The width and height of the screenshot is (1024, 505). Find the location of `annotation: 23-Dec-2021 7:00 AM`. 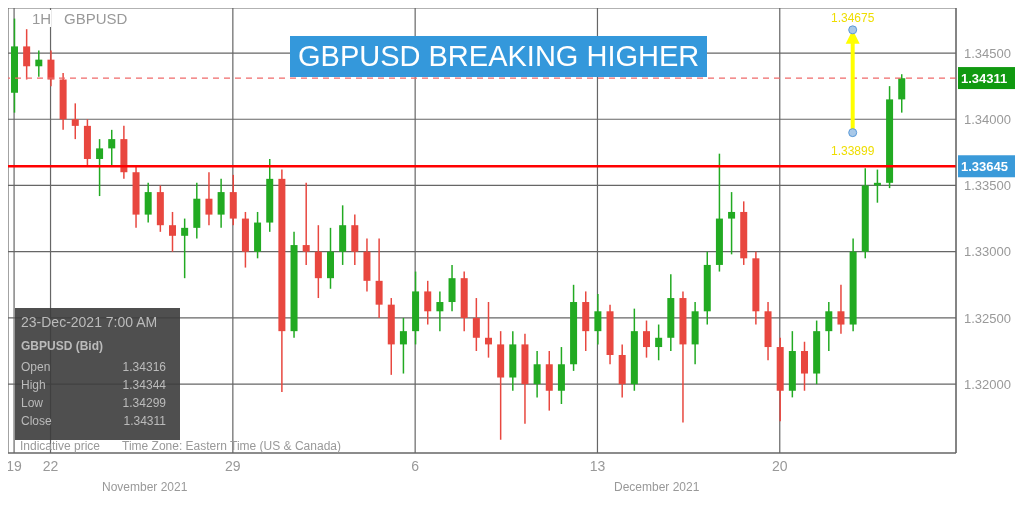

annotation: 23-Dec-2021 7:00 AM is located at coordinates (89, 322).